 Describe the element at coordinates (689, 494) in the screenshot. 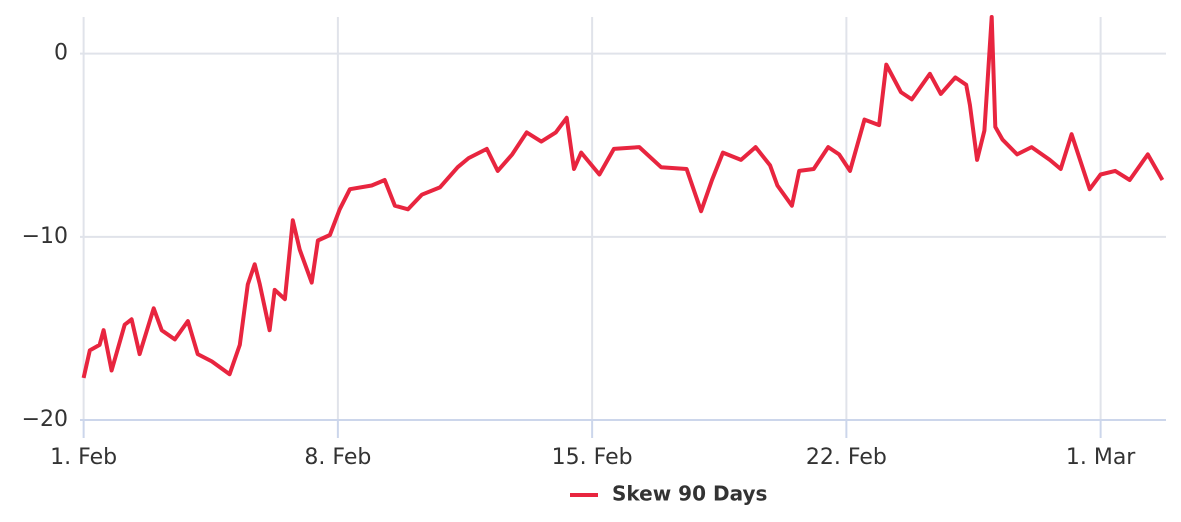

I see `legend-label: Skew 90 Days` at that location.